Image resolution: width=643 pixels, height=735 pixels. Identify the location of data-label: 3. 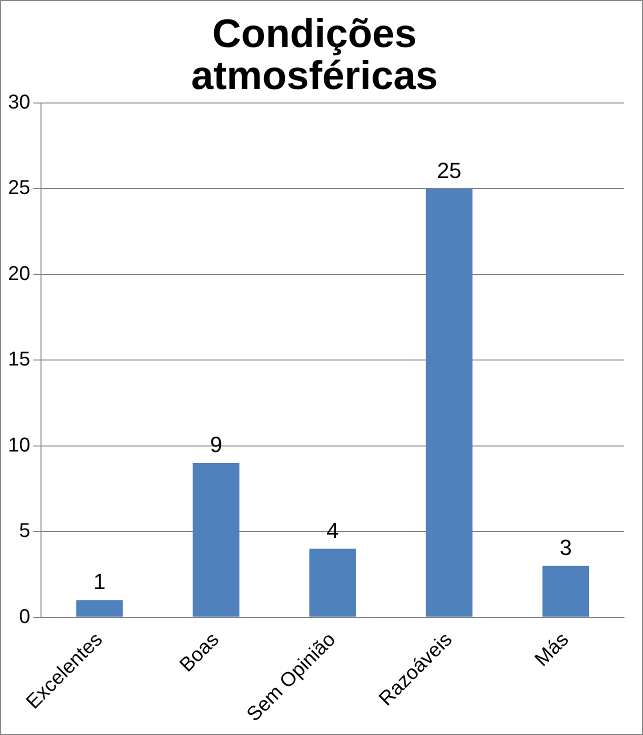
(566, 547).